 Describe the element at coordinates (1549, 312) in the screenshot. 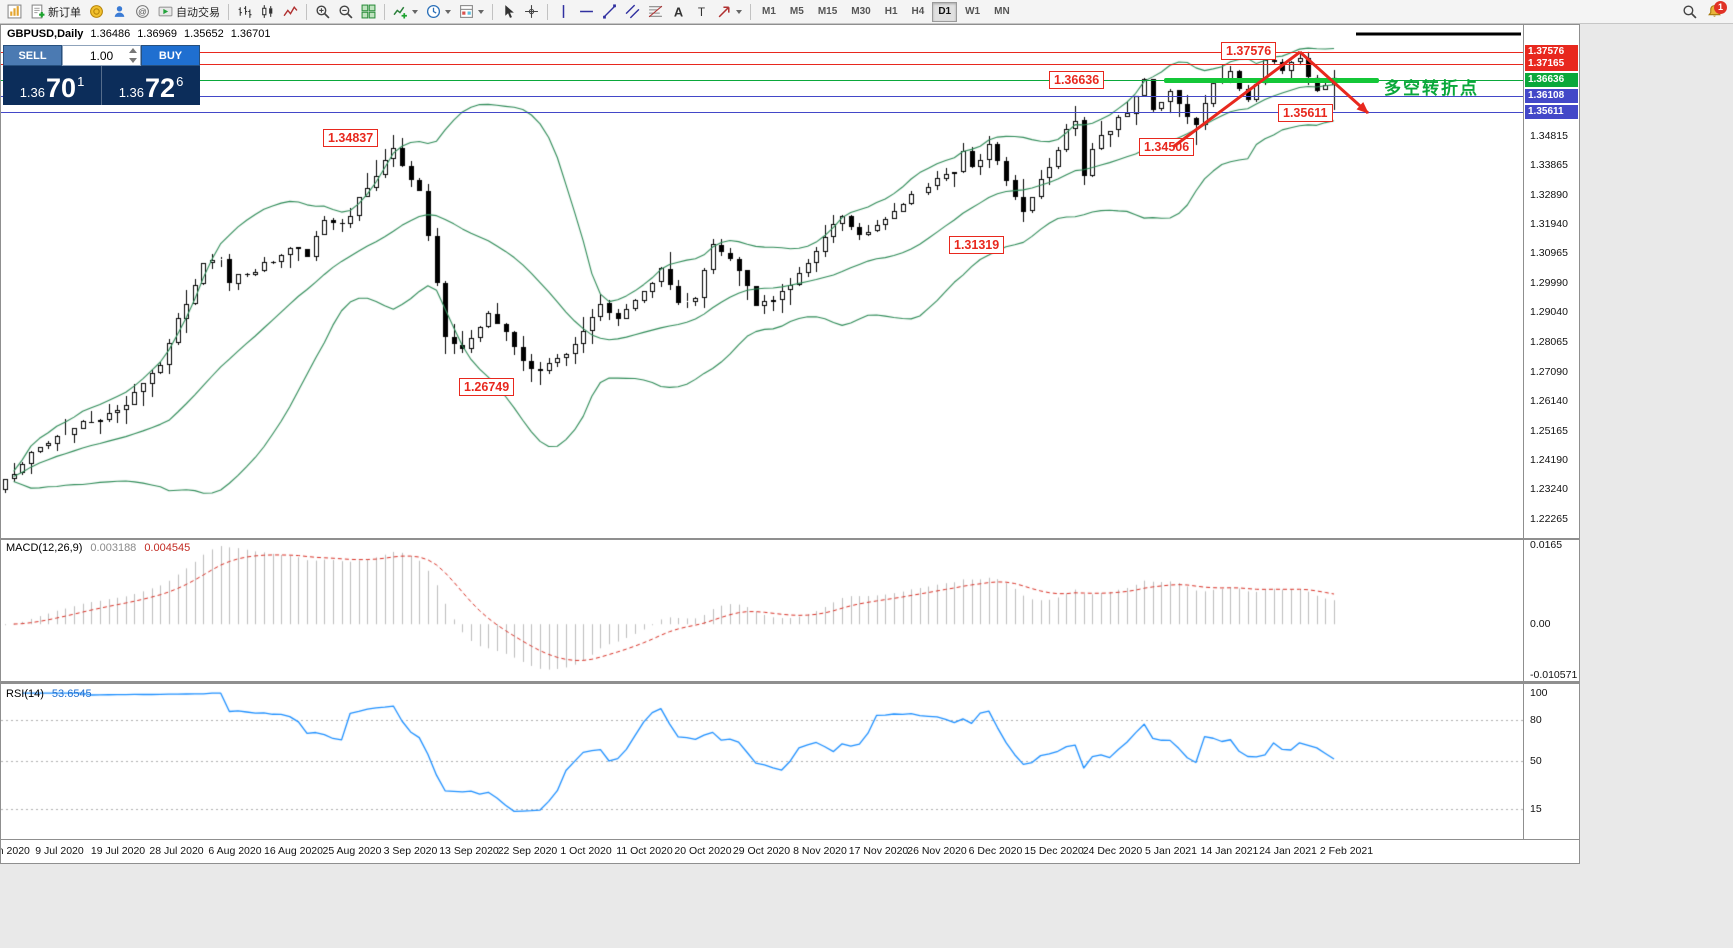

I see `price-axis-tick: 1.29040` at that location.